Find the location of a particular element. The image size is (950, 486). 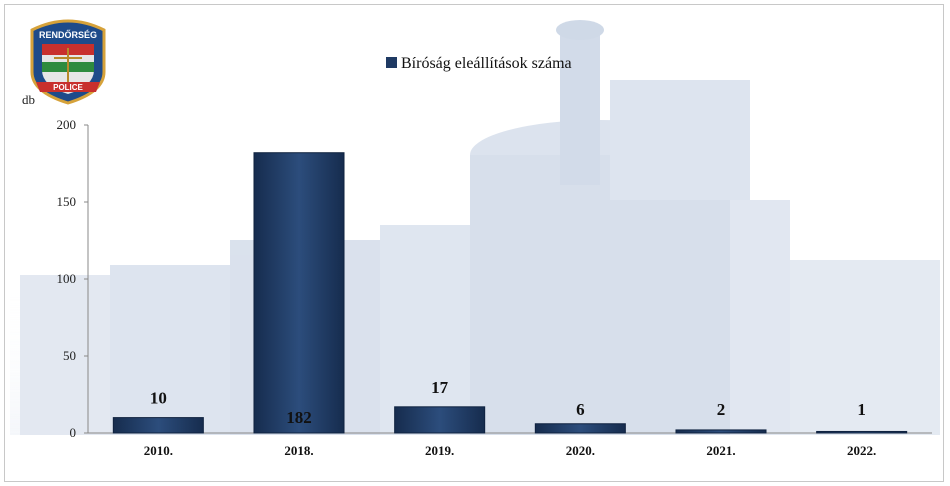

y-axis-title: db is located at coordinates (28, 99).